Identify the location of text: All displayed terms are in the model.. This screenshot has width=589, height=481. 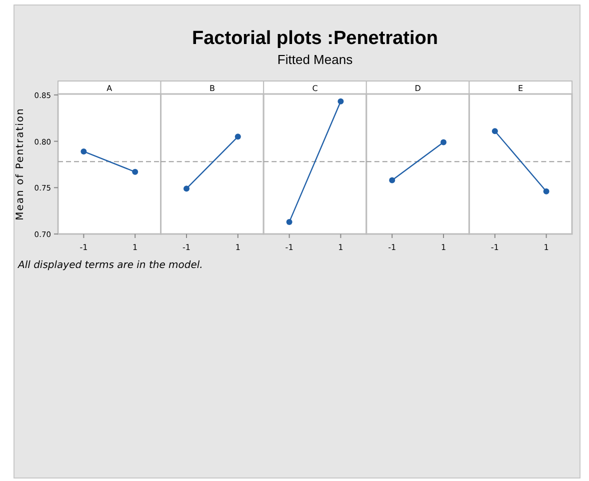
(110, 265).